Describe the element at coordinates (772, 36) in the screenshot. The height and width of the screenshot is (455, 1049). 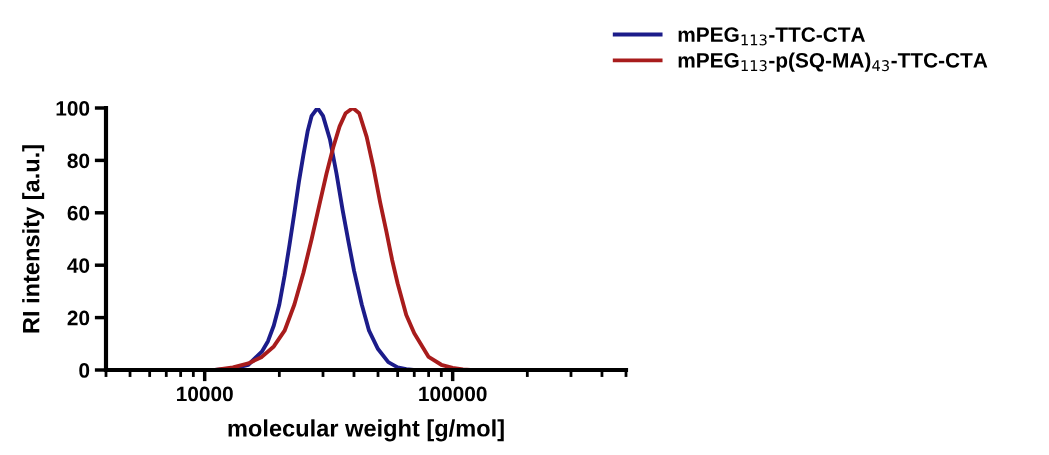
I see `legend-label: mPEG$_{113}$-TTC-CTA` at that location.